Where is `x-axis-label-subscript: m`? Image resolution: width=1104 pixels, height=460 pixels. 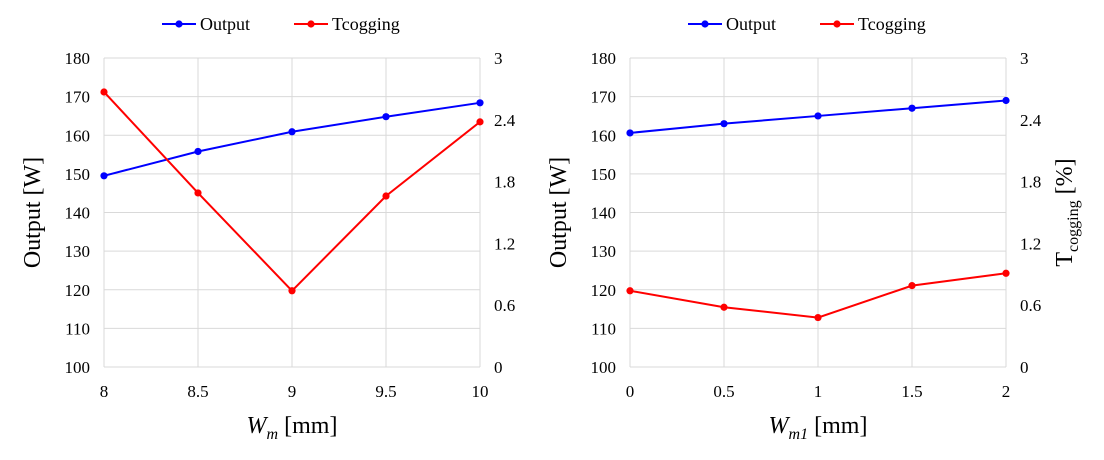
x-axis-label-subscript: m is located at coordinates (273, 434).